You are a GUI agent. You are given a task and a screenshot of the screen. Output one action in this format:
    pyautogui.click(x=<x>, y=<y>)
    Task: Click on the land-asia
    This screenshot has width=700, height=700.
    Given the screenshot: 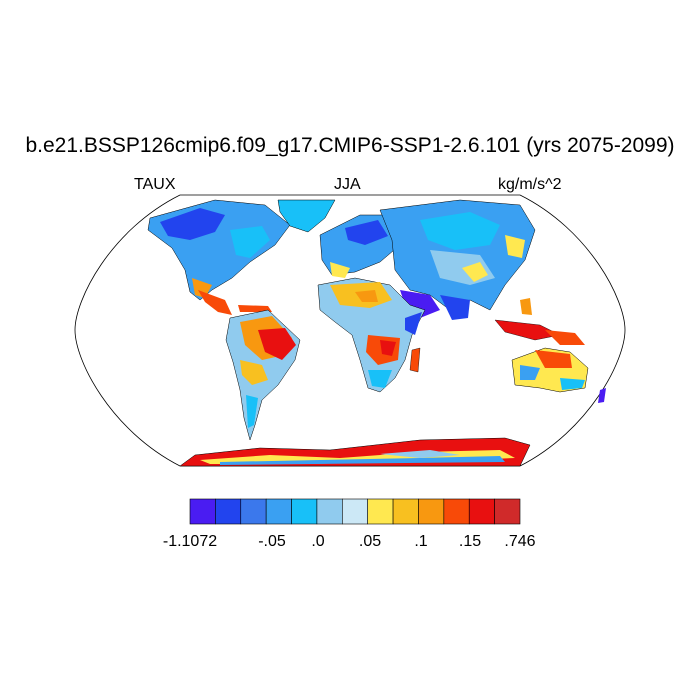 What is the action you would take?
    pyautogui.click(x=457, y=259)
    